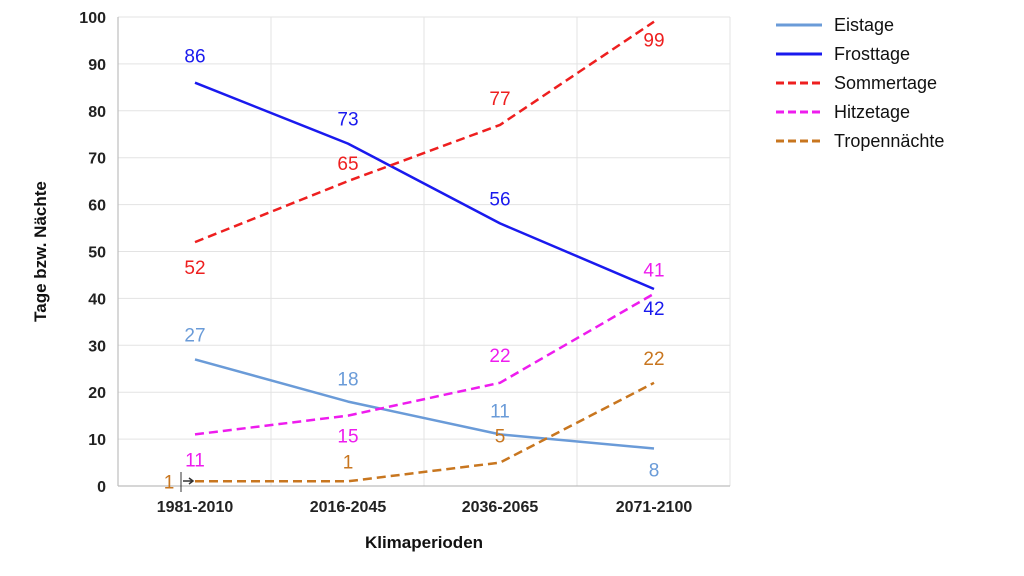 Image resolution: width=1024 pixels, height=576 pixels. Describe the element at coordinates (194, 335) in the screenshot. I see `data-label-eistage: 27` at that location.